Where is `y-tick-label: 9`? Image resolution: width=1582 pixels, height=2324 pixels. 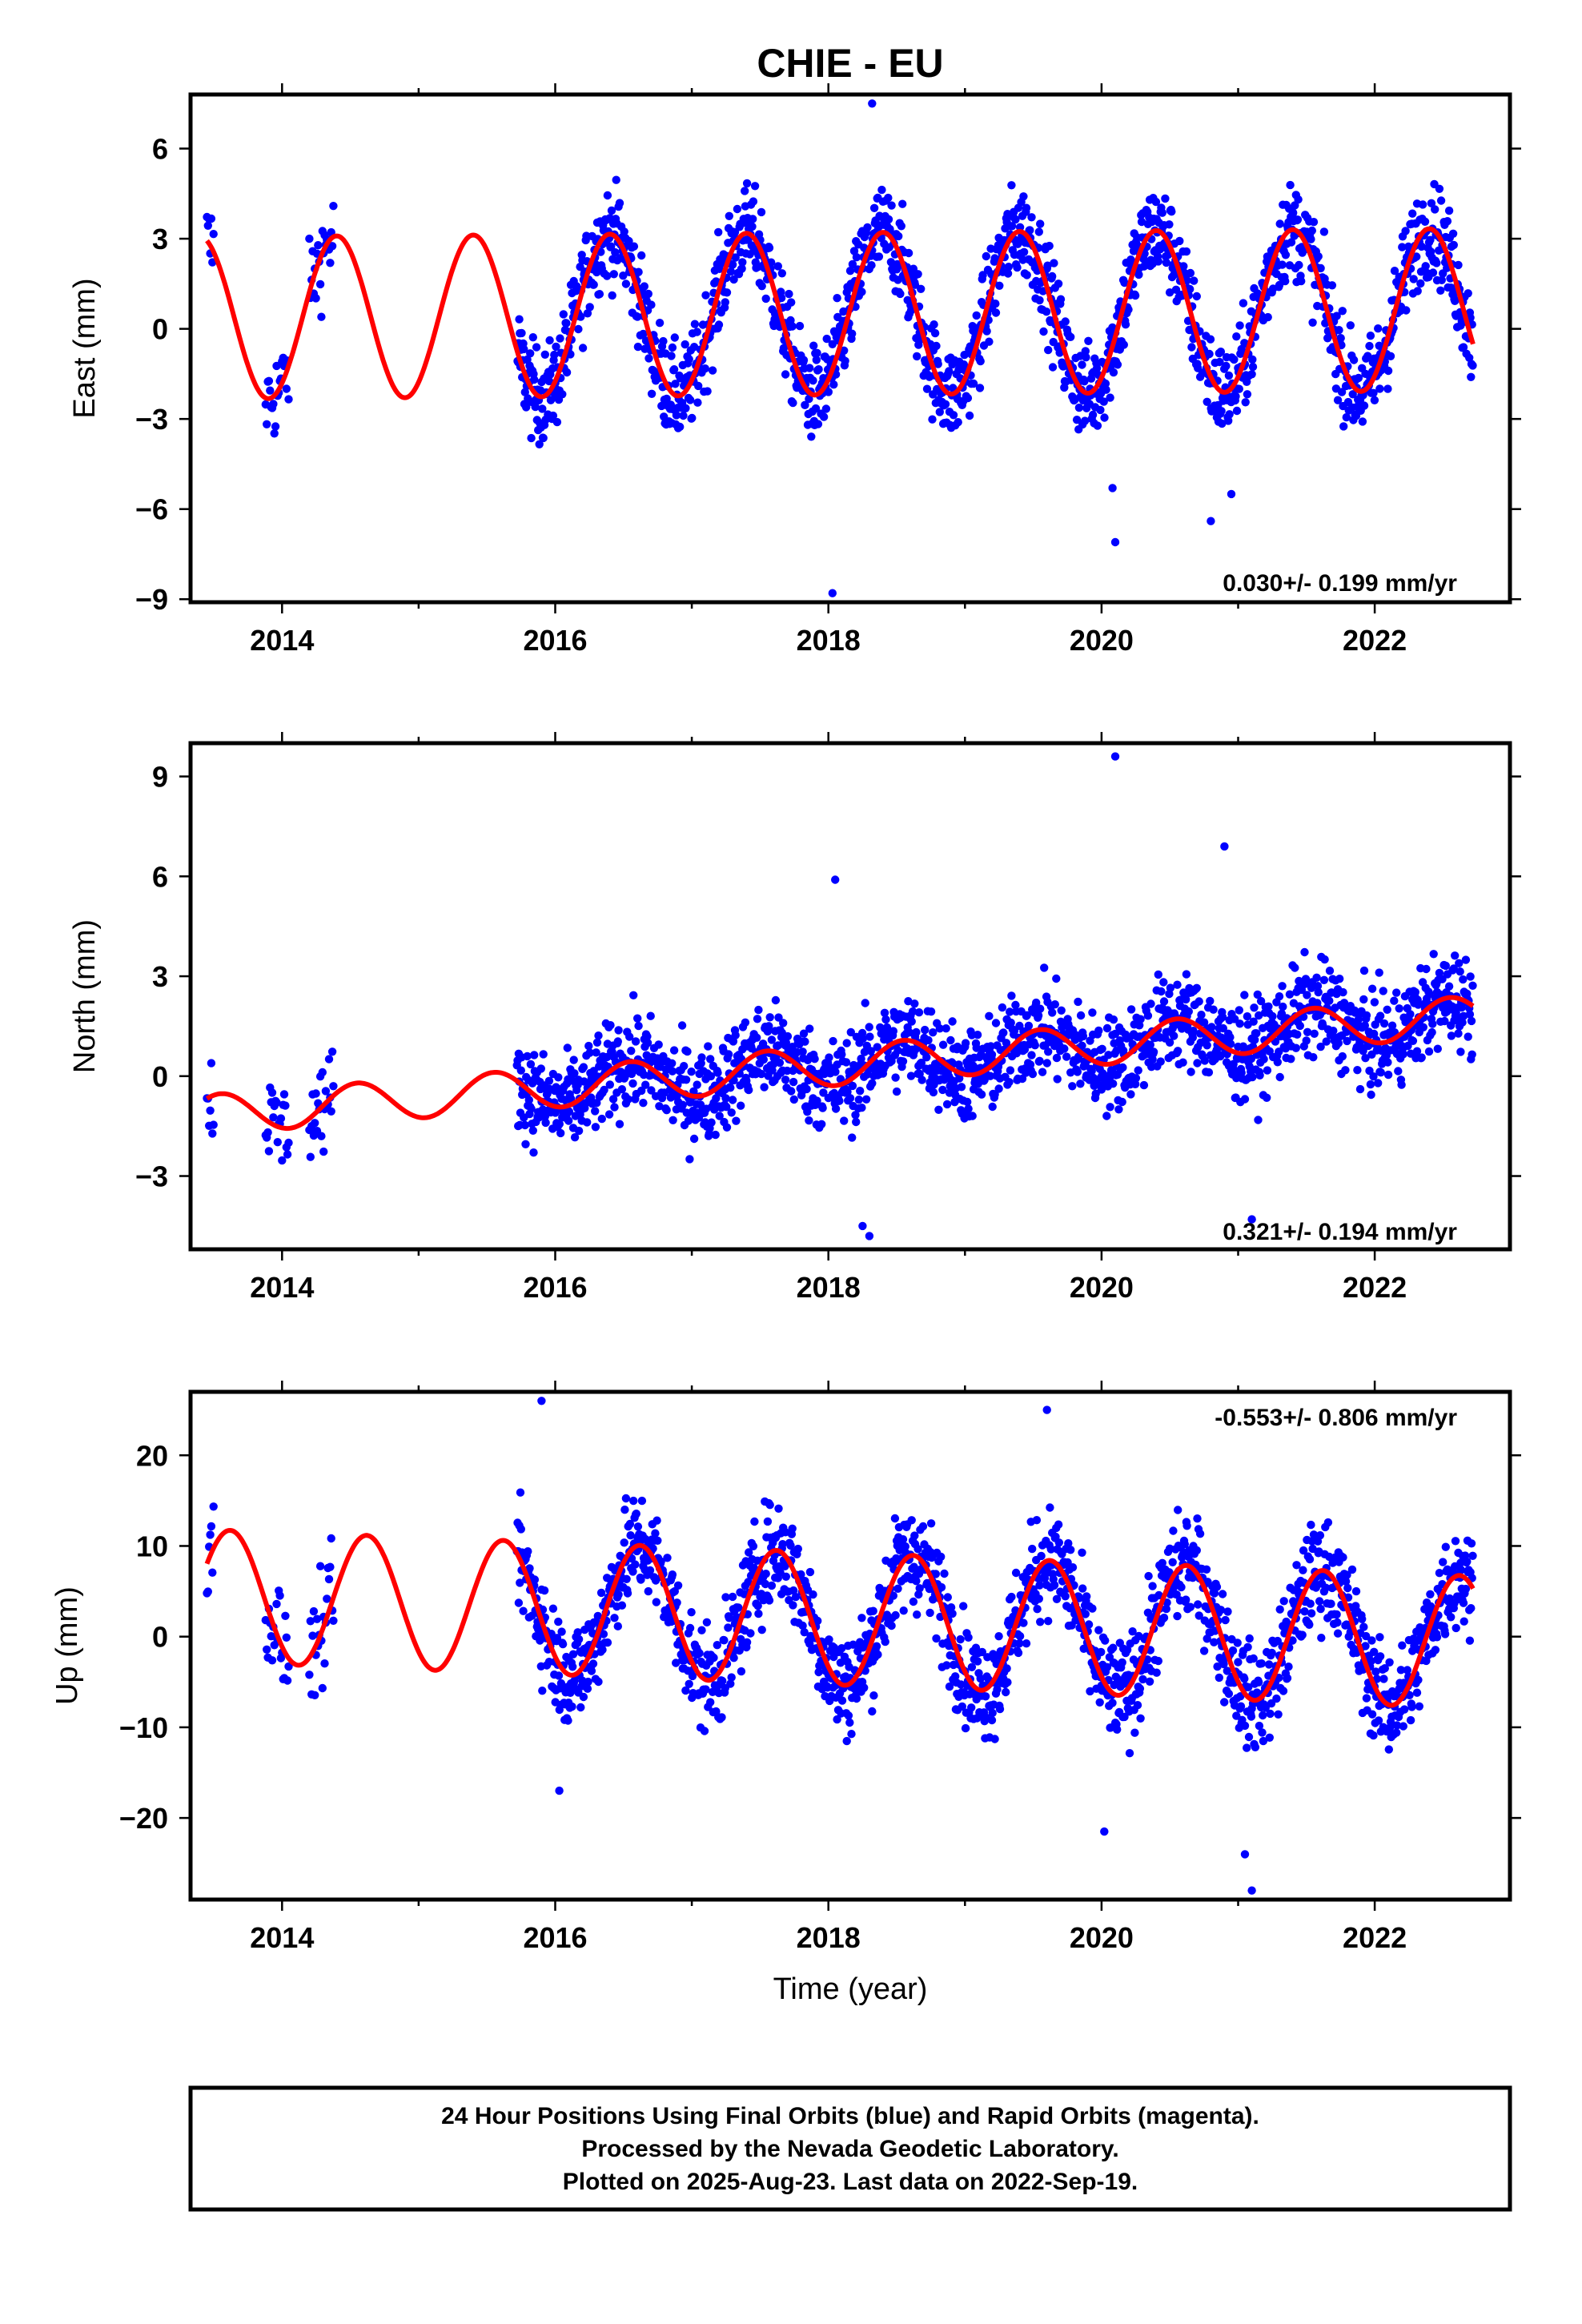 y-tick-label: 9 is located at coordinates (160, 777).